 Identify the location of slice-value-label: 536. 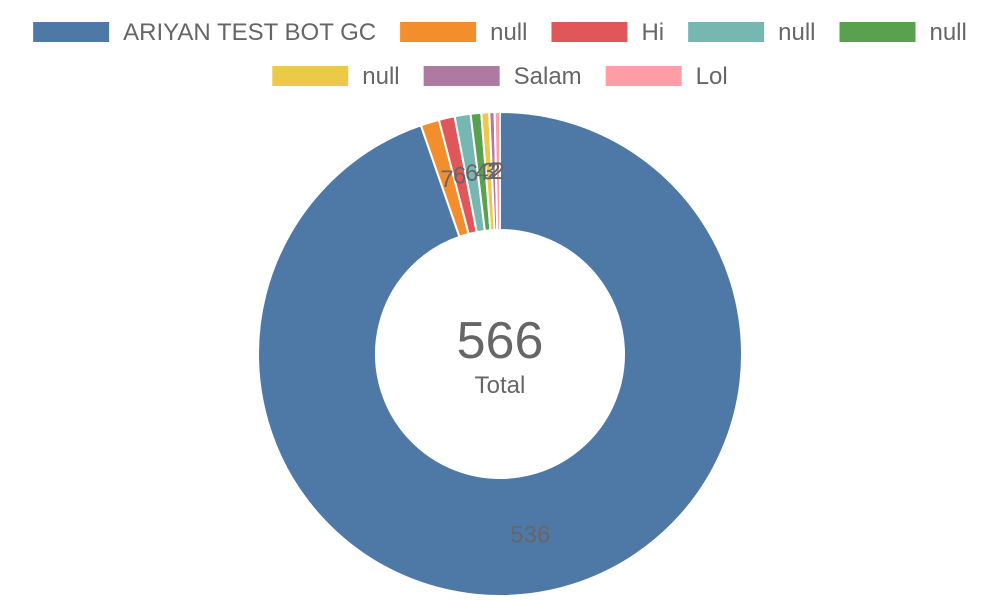
(530, 534).